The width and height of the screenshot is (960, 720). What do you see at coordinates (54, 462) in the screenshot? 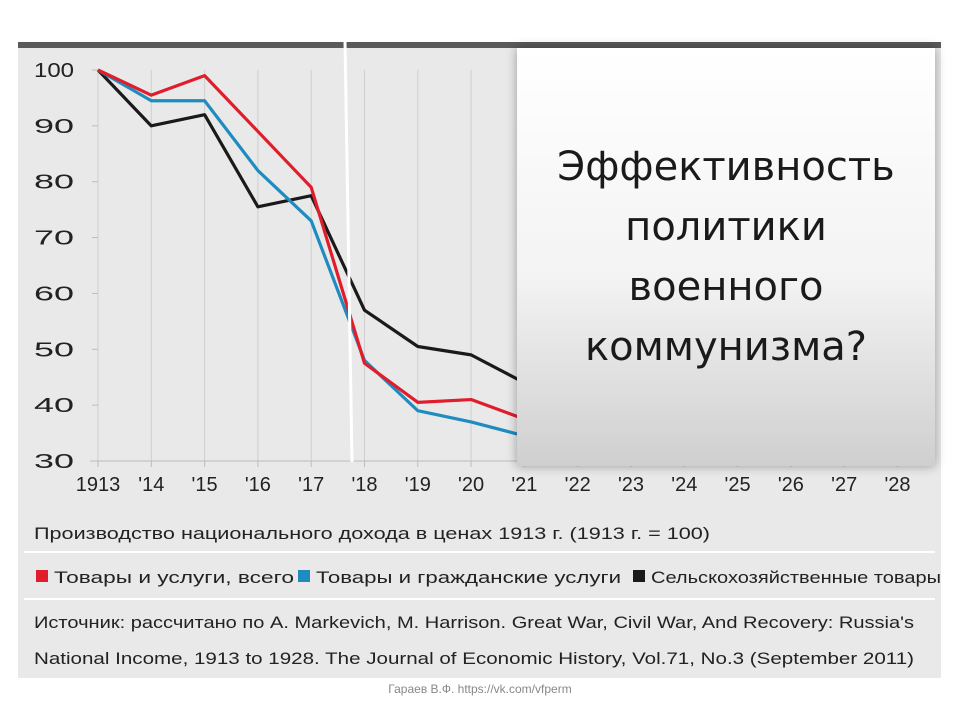
I see `y-tick-label: 30` at bounding box center [54, 462].